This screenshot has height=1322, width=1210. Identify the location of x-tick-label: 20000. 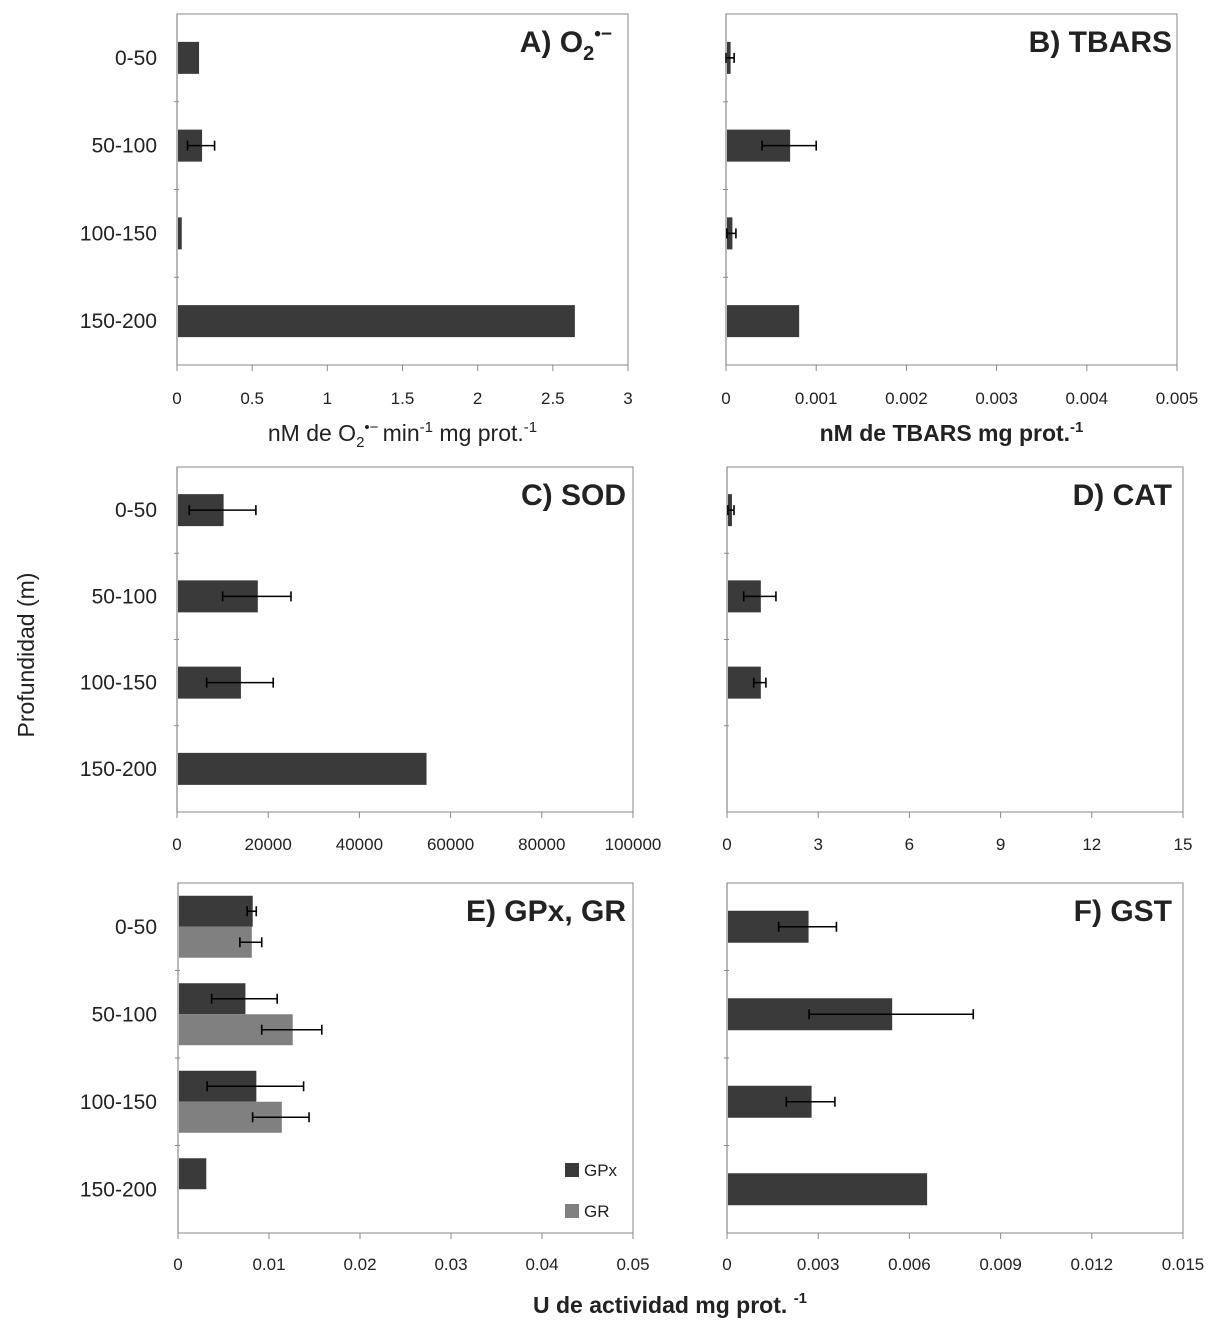
(268, 844).